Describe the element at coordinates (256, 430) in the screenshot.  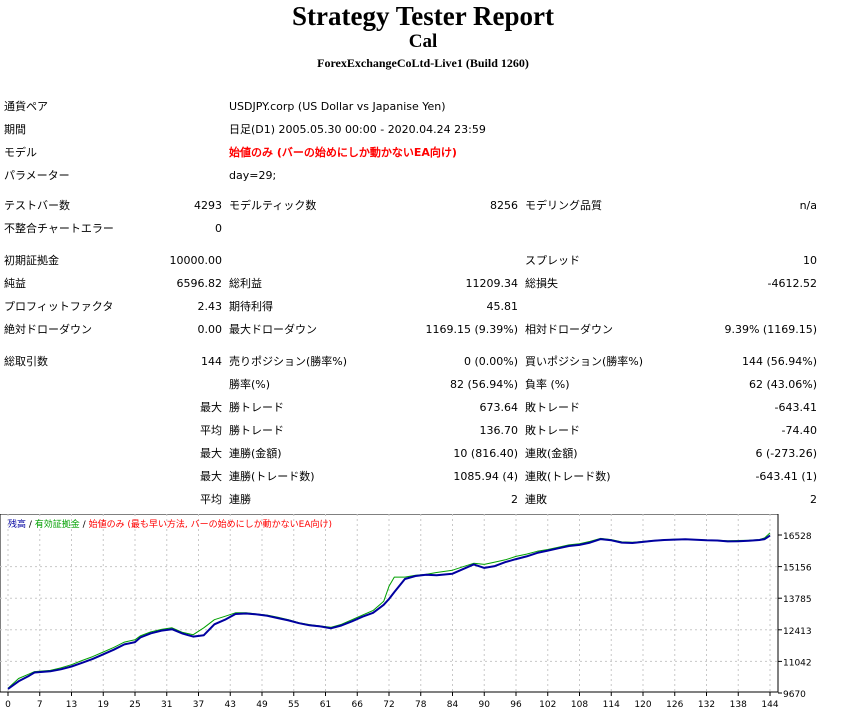
I see `avg-win-label: 勝トレード` at that location.